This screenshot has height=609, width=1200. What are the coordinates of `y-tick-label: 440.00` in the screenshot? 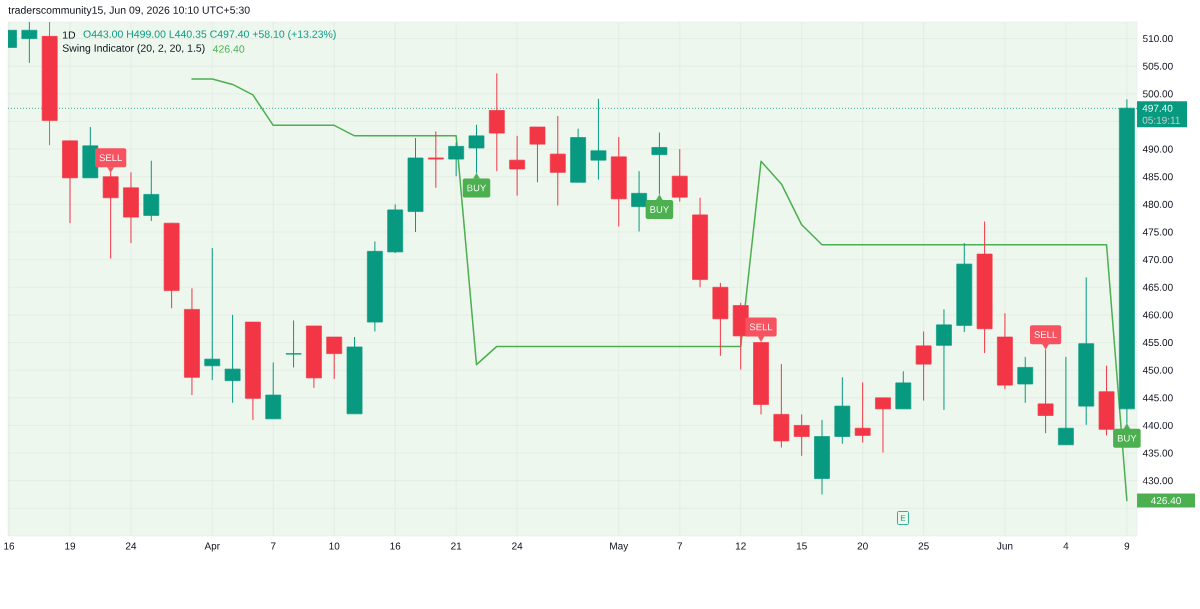 It's located at (1157, 425).